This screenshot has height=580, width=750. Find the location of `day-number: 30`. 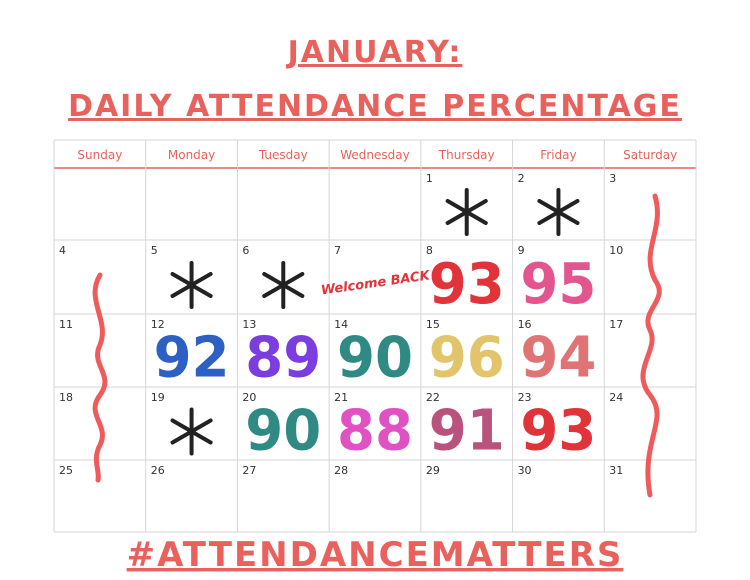

day-number: 30 is located at coordinates (525, 470).